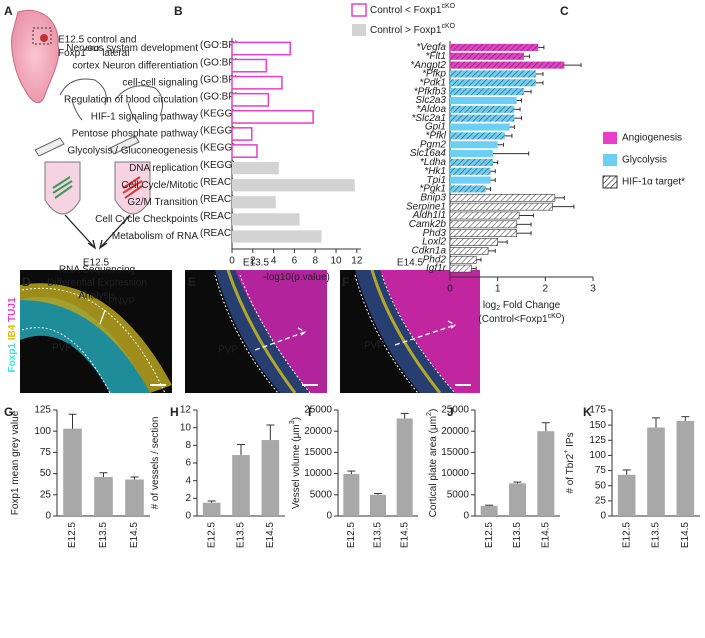 Image resolution: width=705 pixels, height=638 pixels. Describe the element at coordinates (186, 427) in the screenshot. I see `y-tick-label: 10` at that location.